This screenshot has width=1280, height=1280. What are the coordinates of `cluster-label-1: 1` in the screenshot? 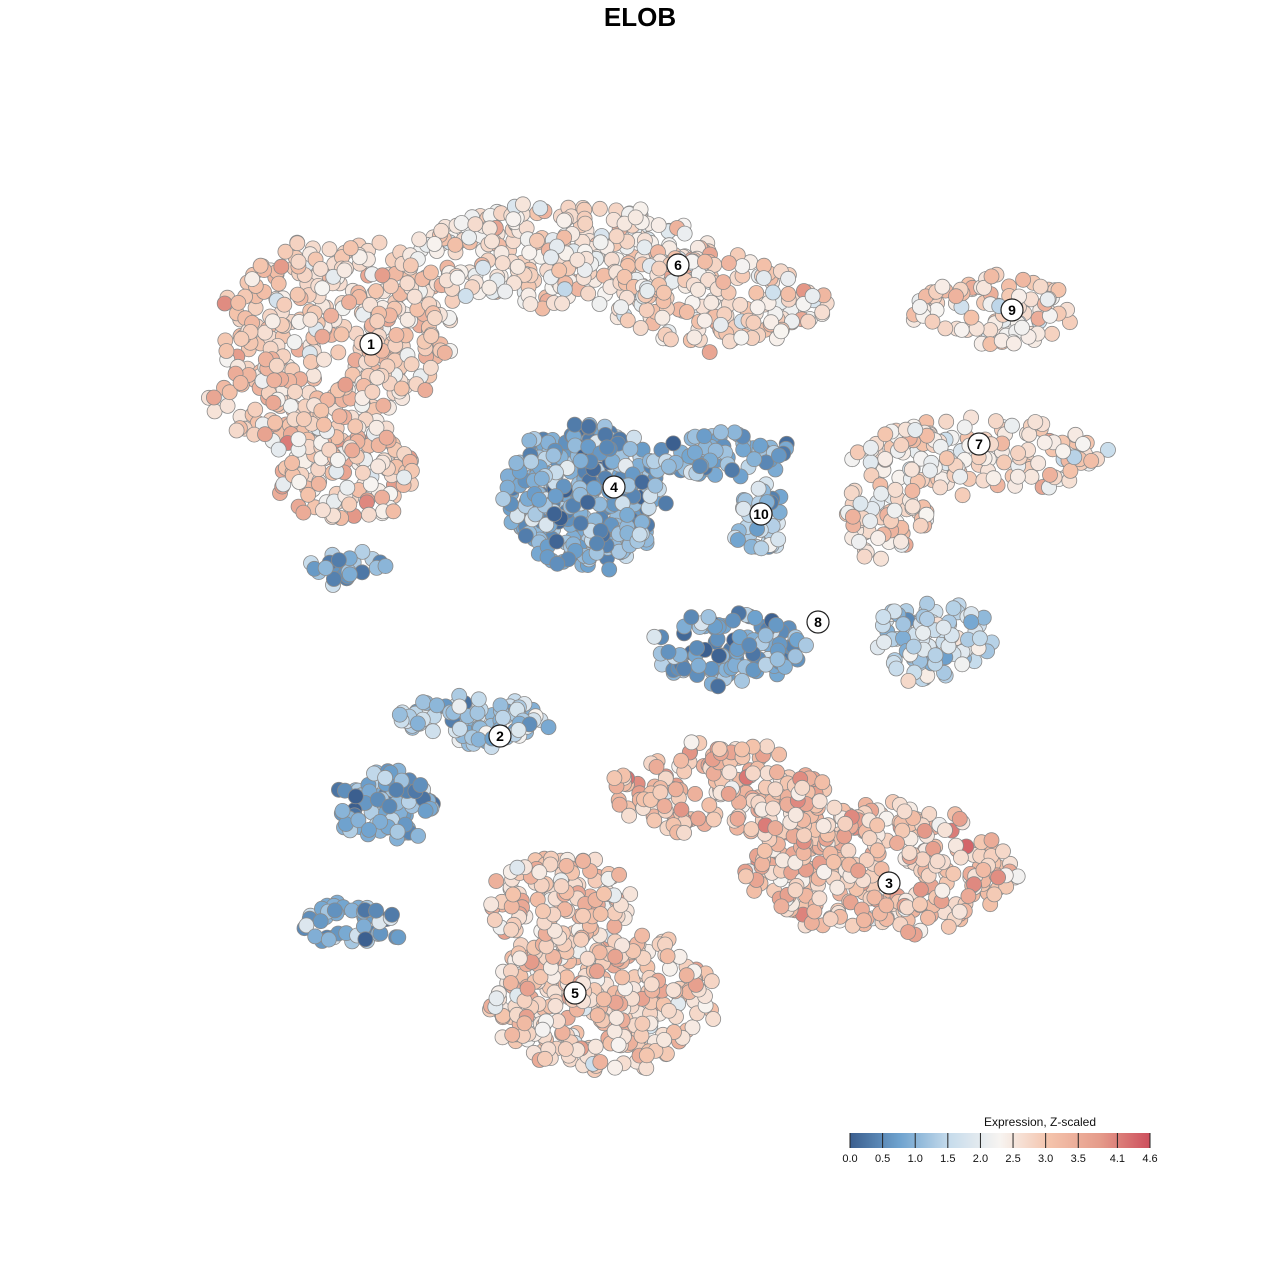 It's located at (371, 344).